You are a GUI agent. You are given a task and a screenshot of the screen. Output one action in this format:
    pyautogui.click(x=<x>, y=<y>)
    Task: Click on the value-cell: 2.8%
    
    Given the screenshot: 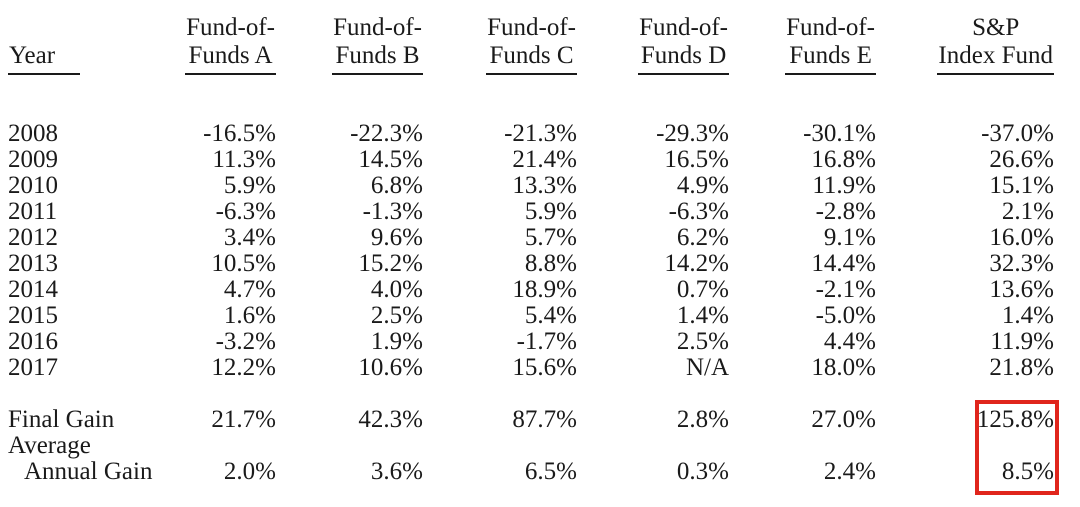 What is the action you would take?
    pyautogui.click(x=702, y=419)
    